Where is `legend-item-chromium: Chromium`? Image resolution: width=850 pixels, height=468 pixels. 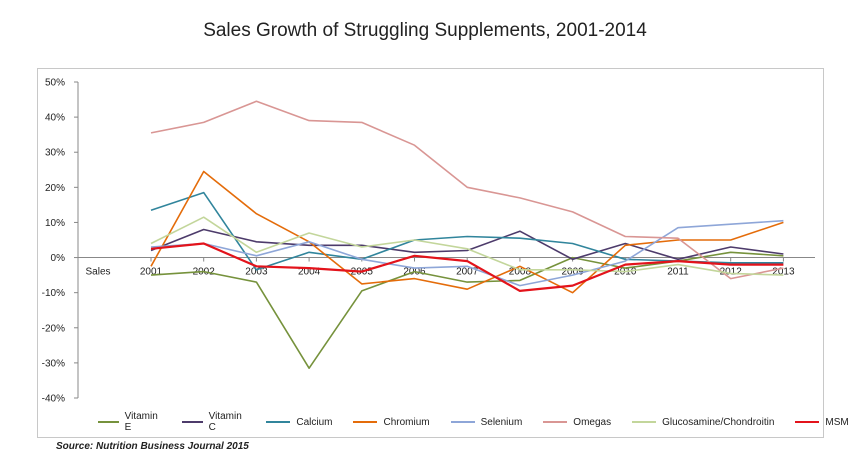 legend-item-chromium: Chromium is located at coordinates (391, 422).